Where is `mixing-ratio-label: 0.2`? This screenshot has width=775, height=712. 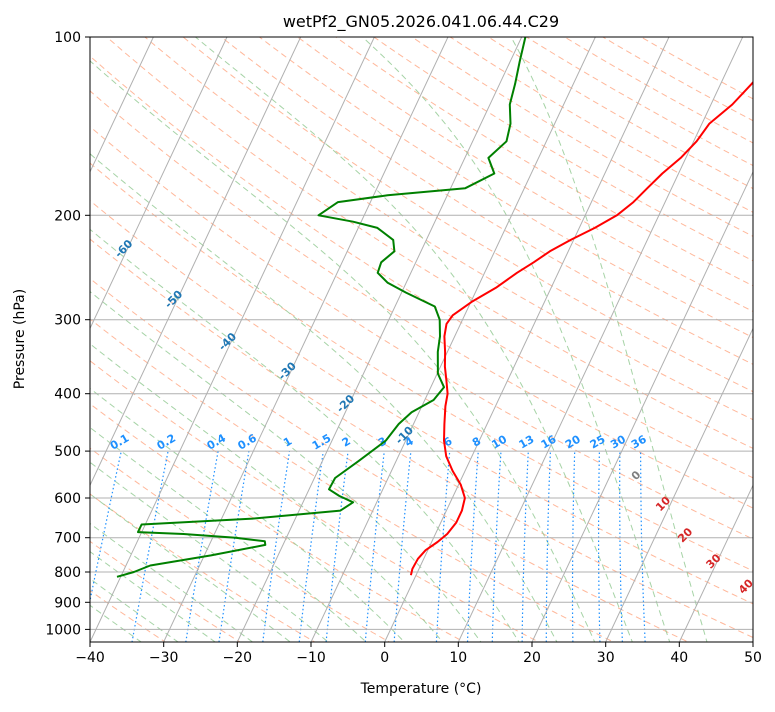
mixing-ratio-label: 0.2 is located at coordinates (166, 442).